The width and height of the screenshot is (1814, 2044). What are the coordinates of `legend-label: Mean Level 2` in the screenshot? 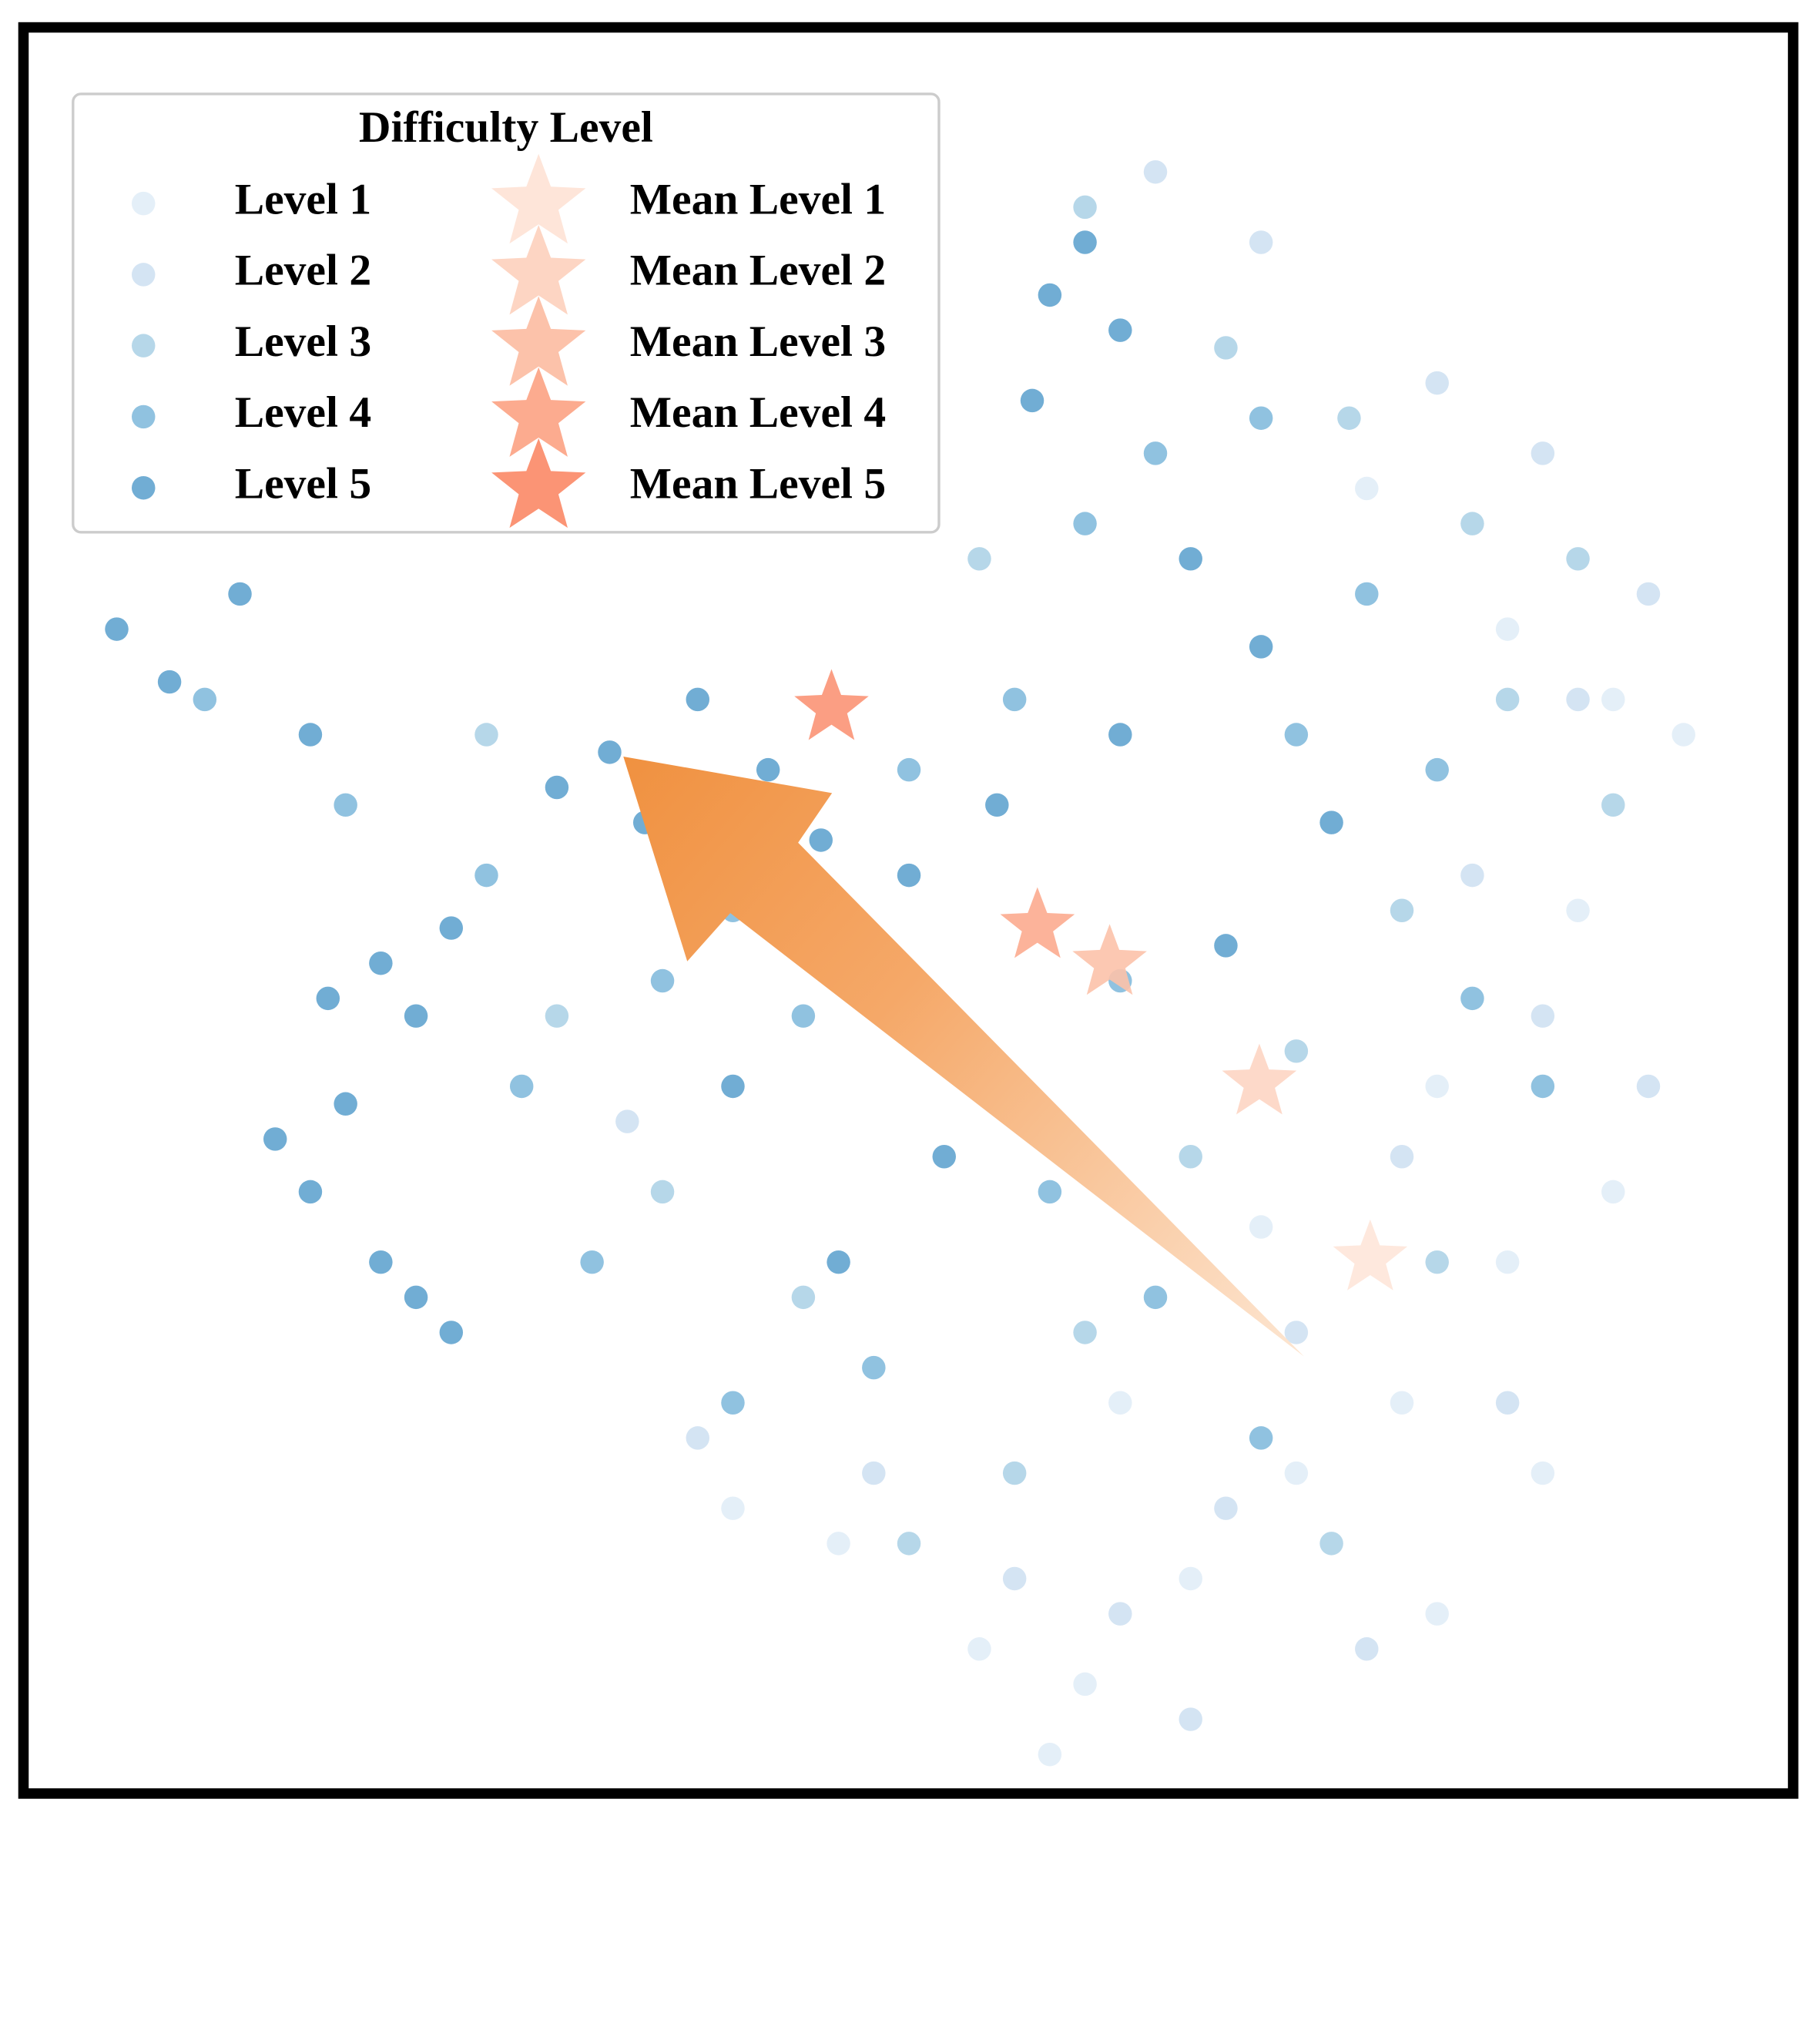 It's located at (758, 271).